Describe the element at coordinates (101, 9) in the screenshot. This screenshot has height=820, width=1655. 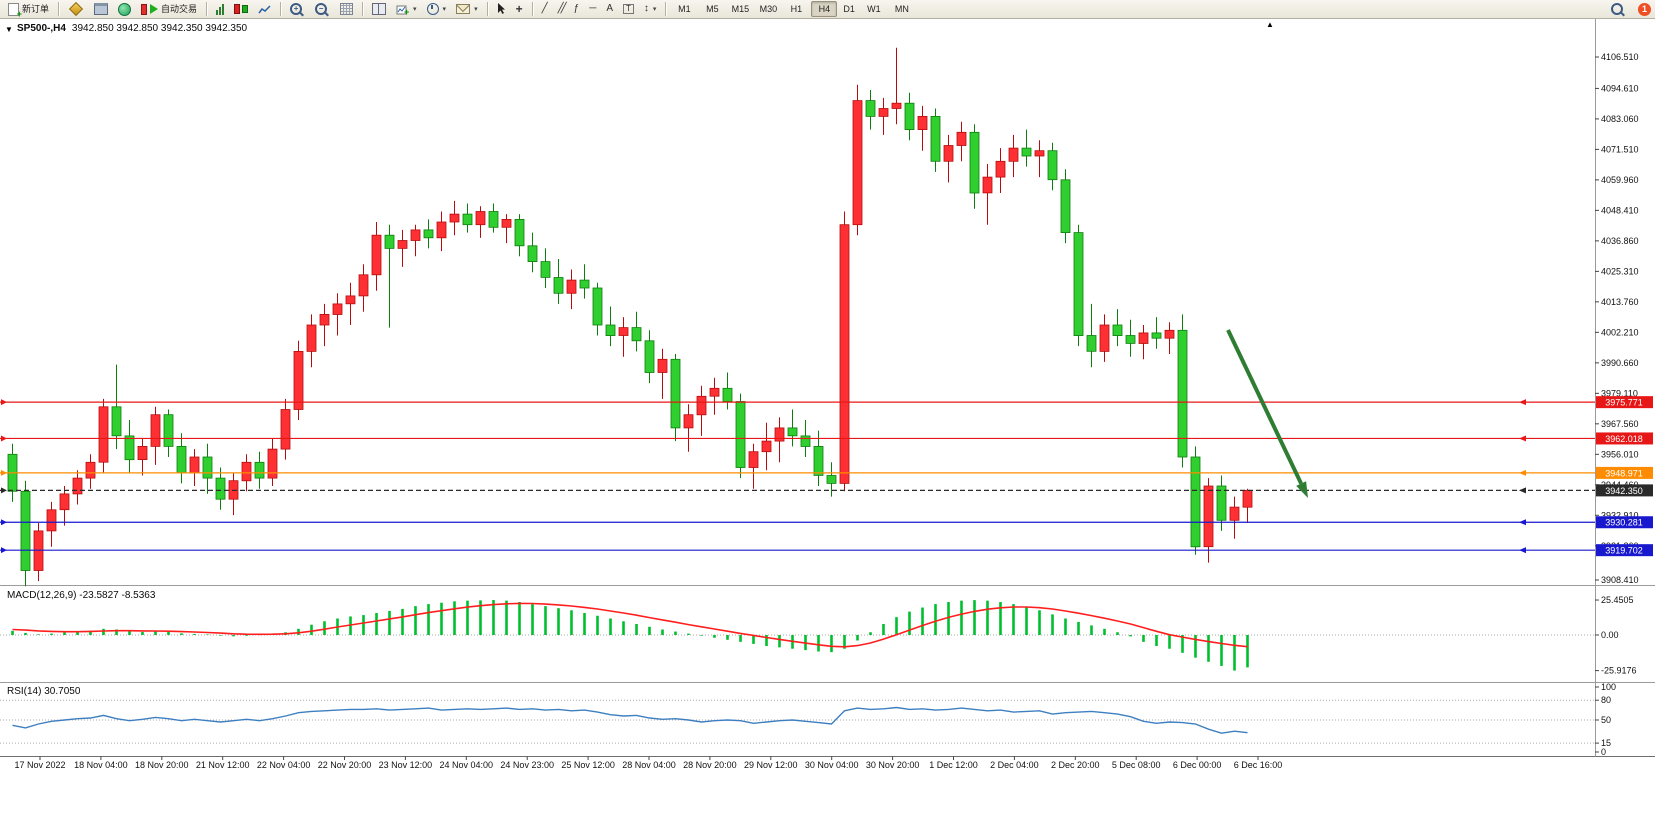
I see `printer-button` at that location.